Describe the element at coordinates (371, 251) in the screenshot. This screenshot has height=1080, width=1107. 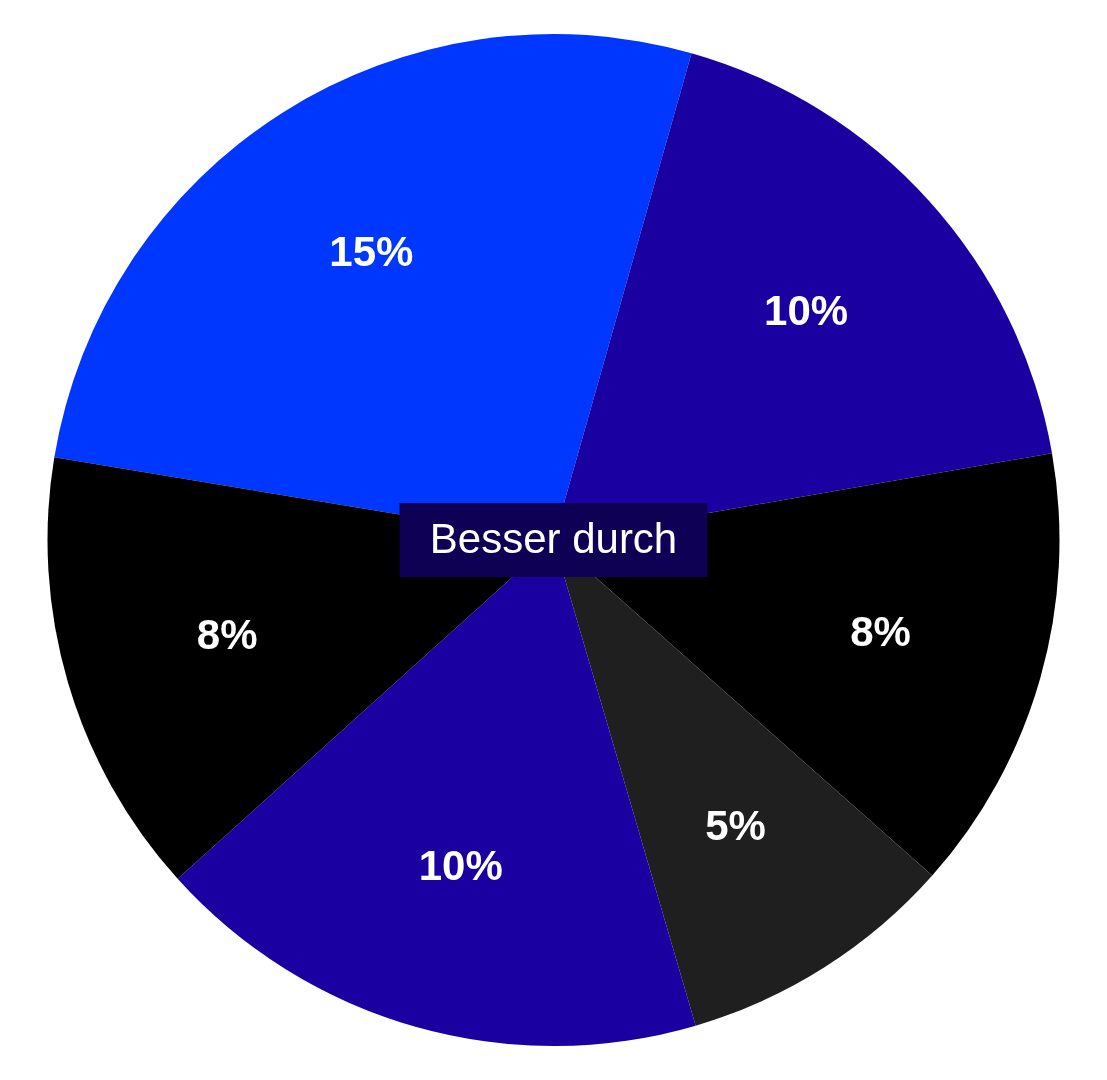
I see `data-label: 15%` at that location.